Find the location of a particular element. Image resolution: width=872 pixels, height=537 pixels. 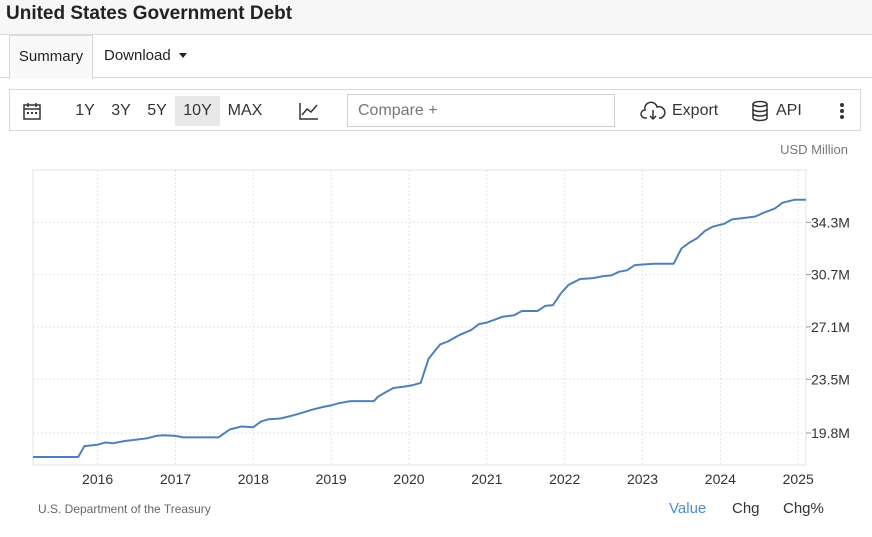

page-title: United States Government Debt is located at coordinates (149, 13).